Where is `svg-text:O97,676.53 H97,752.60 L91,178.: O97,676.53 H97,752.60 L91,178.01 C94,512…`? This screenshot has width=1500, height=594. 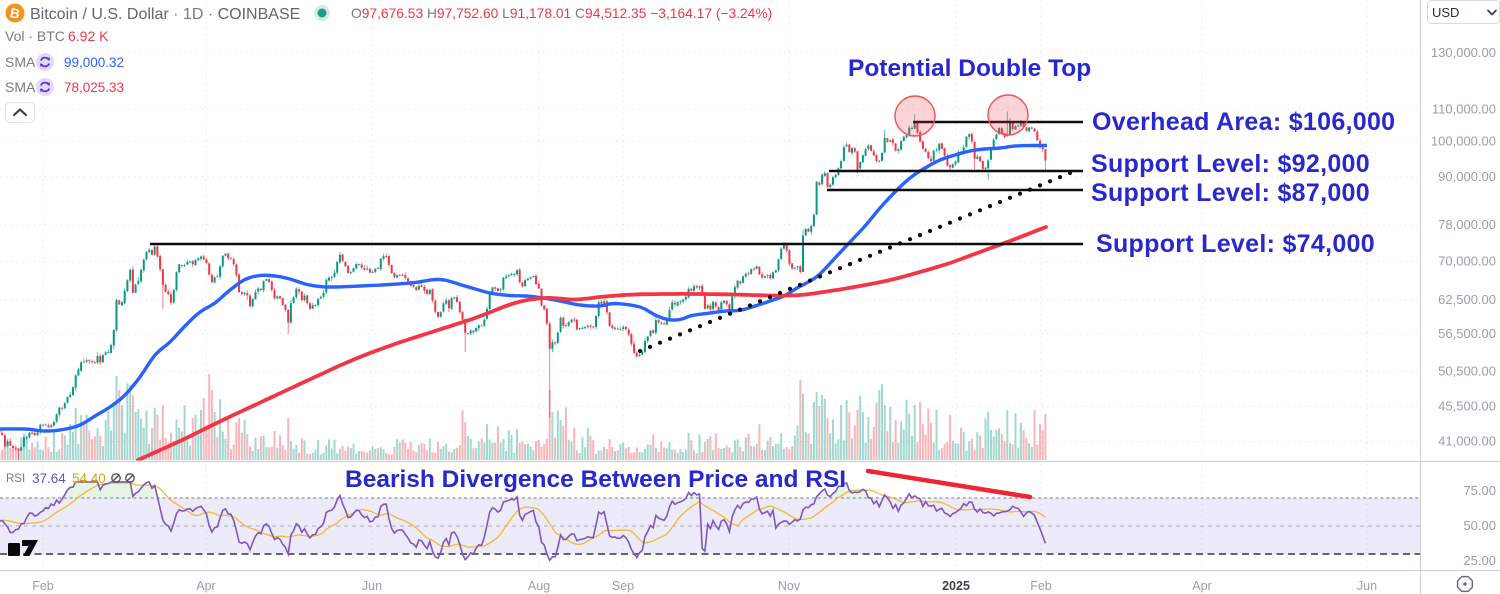
svg-text:O97,676.53 H97,752.60 L91,178.: O97,676.53 H97,752.60 L91,178.01 C94,512… is located at coordinates (561, 13).